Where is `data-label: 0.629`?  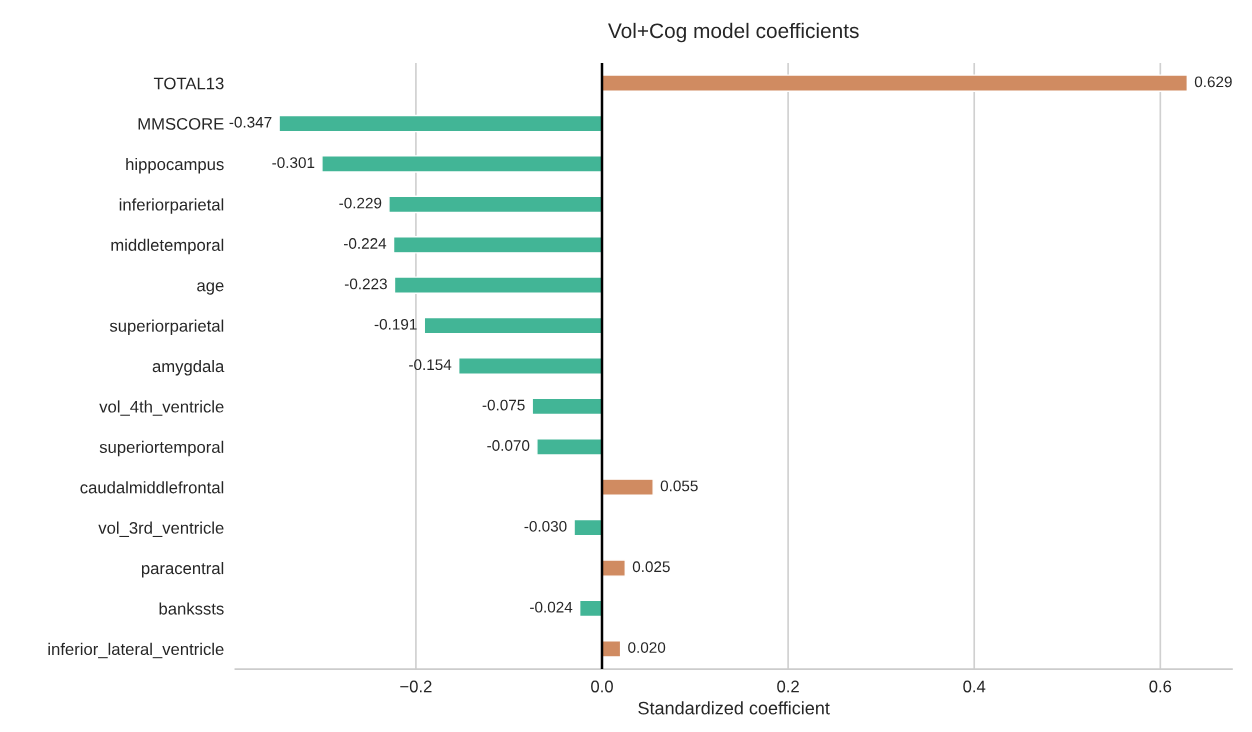
data-label: 0.629 is located at coordinates (1213, 82).